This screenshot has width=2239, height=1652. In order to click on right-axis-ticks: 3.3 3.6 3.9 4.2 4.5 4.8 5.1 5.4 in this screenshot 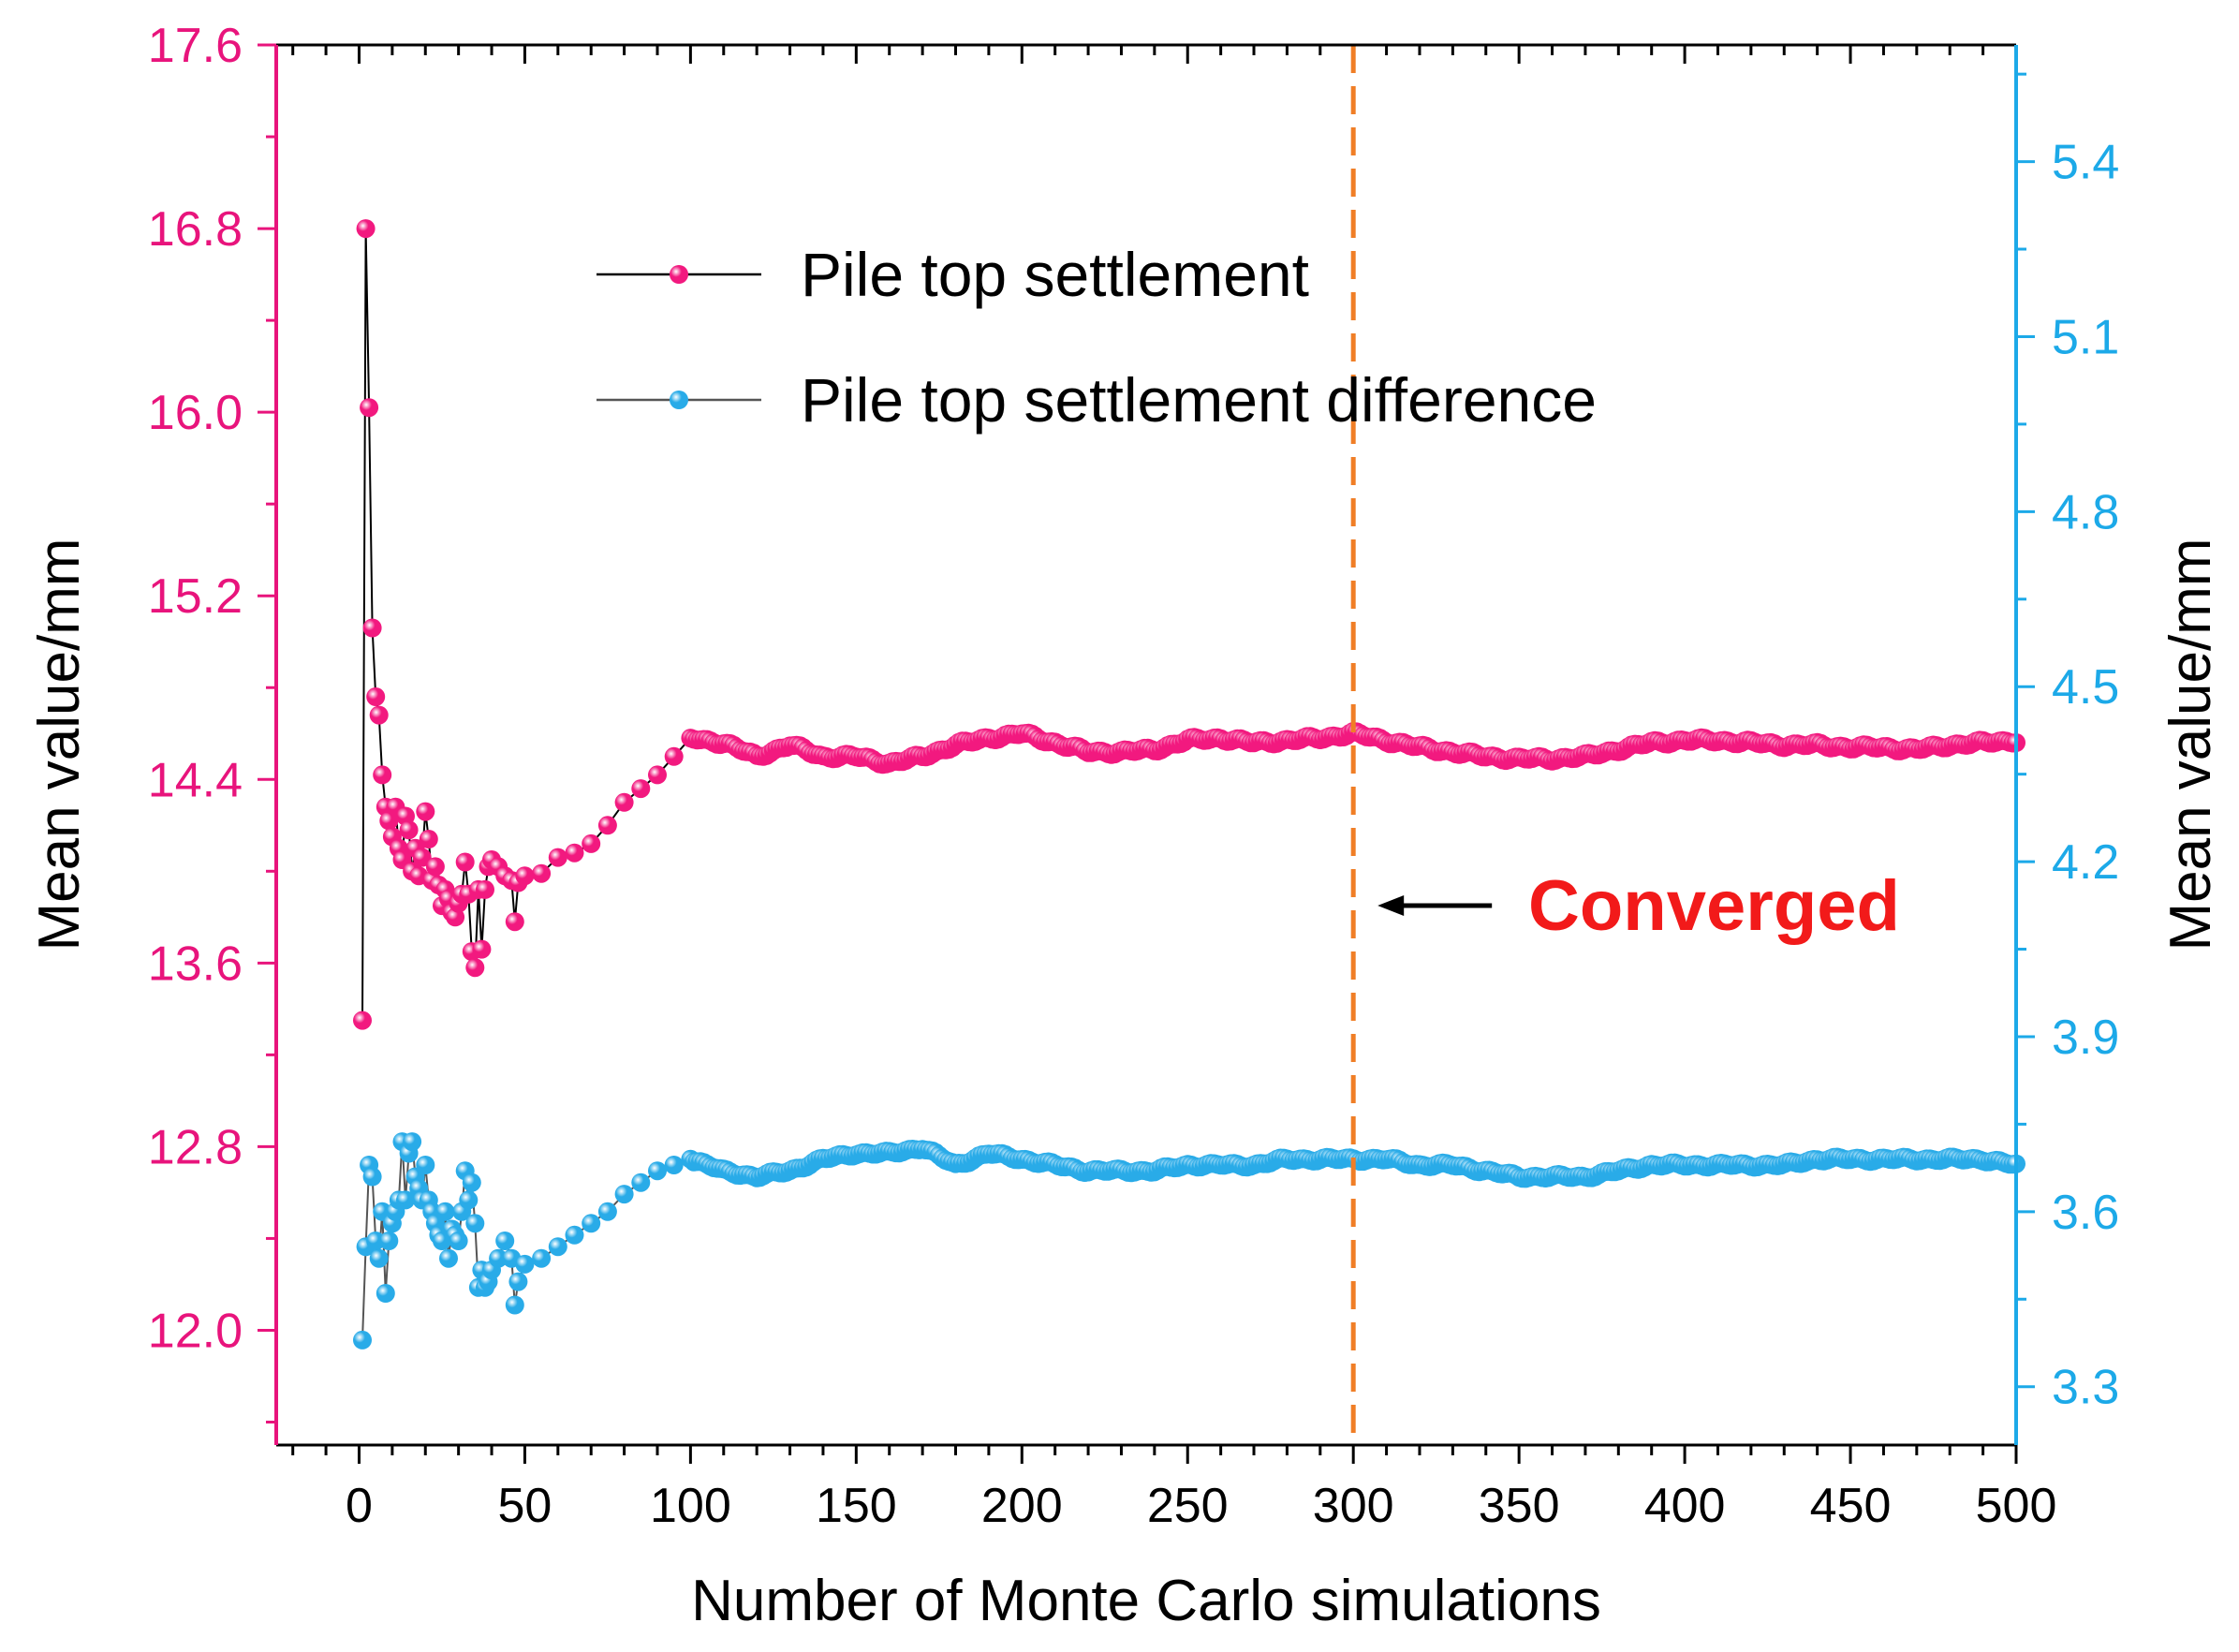, I will do `click(2067, 744)`.